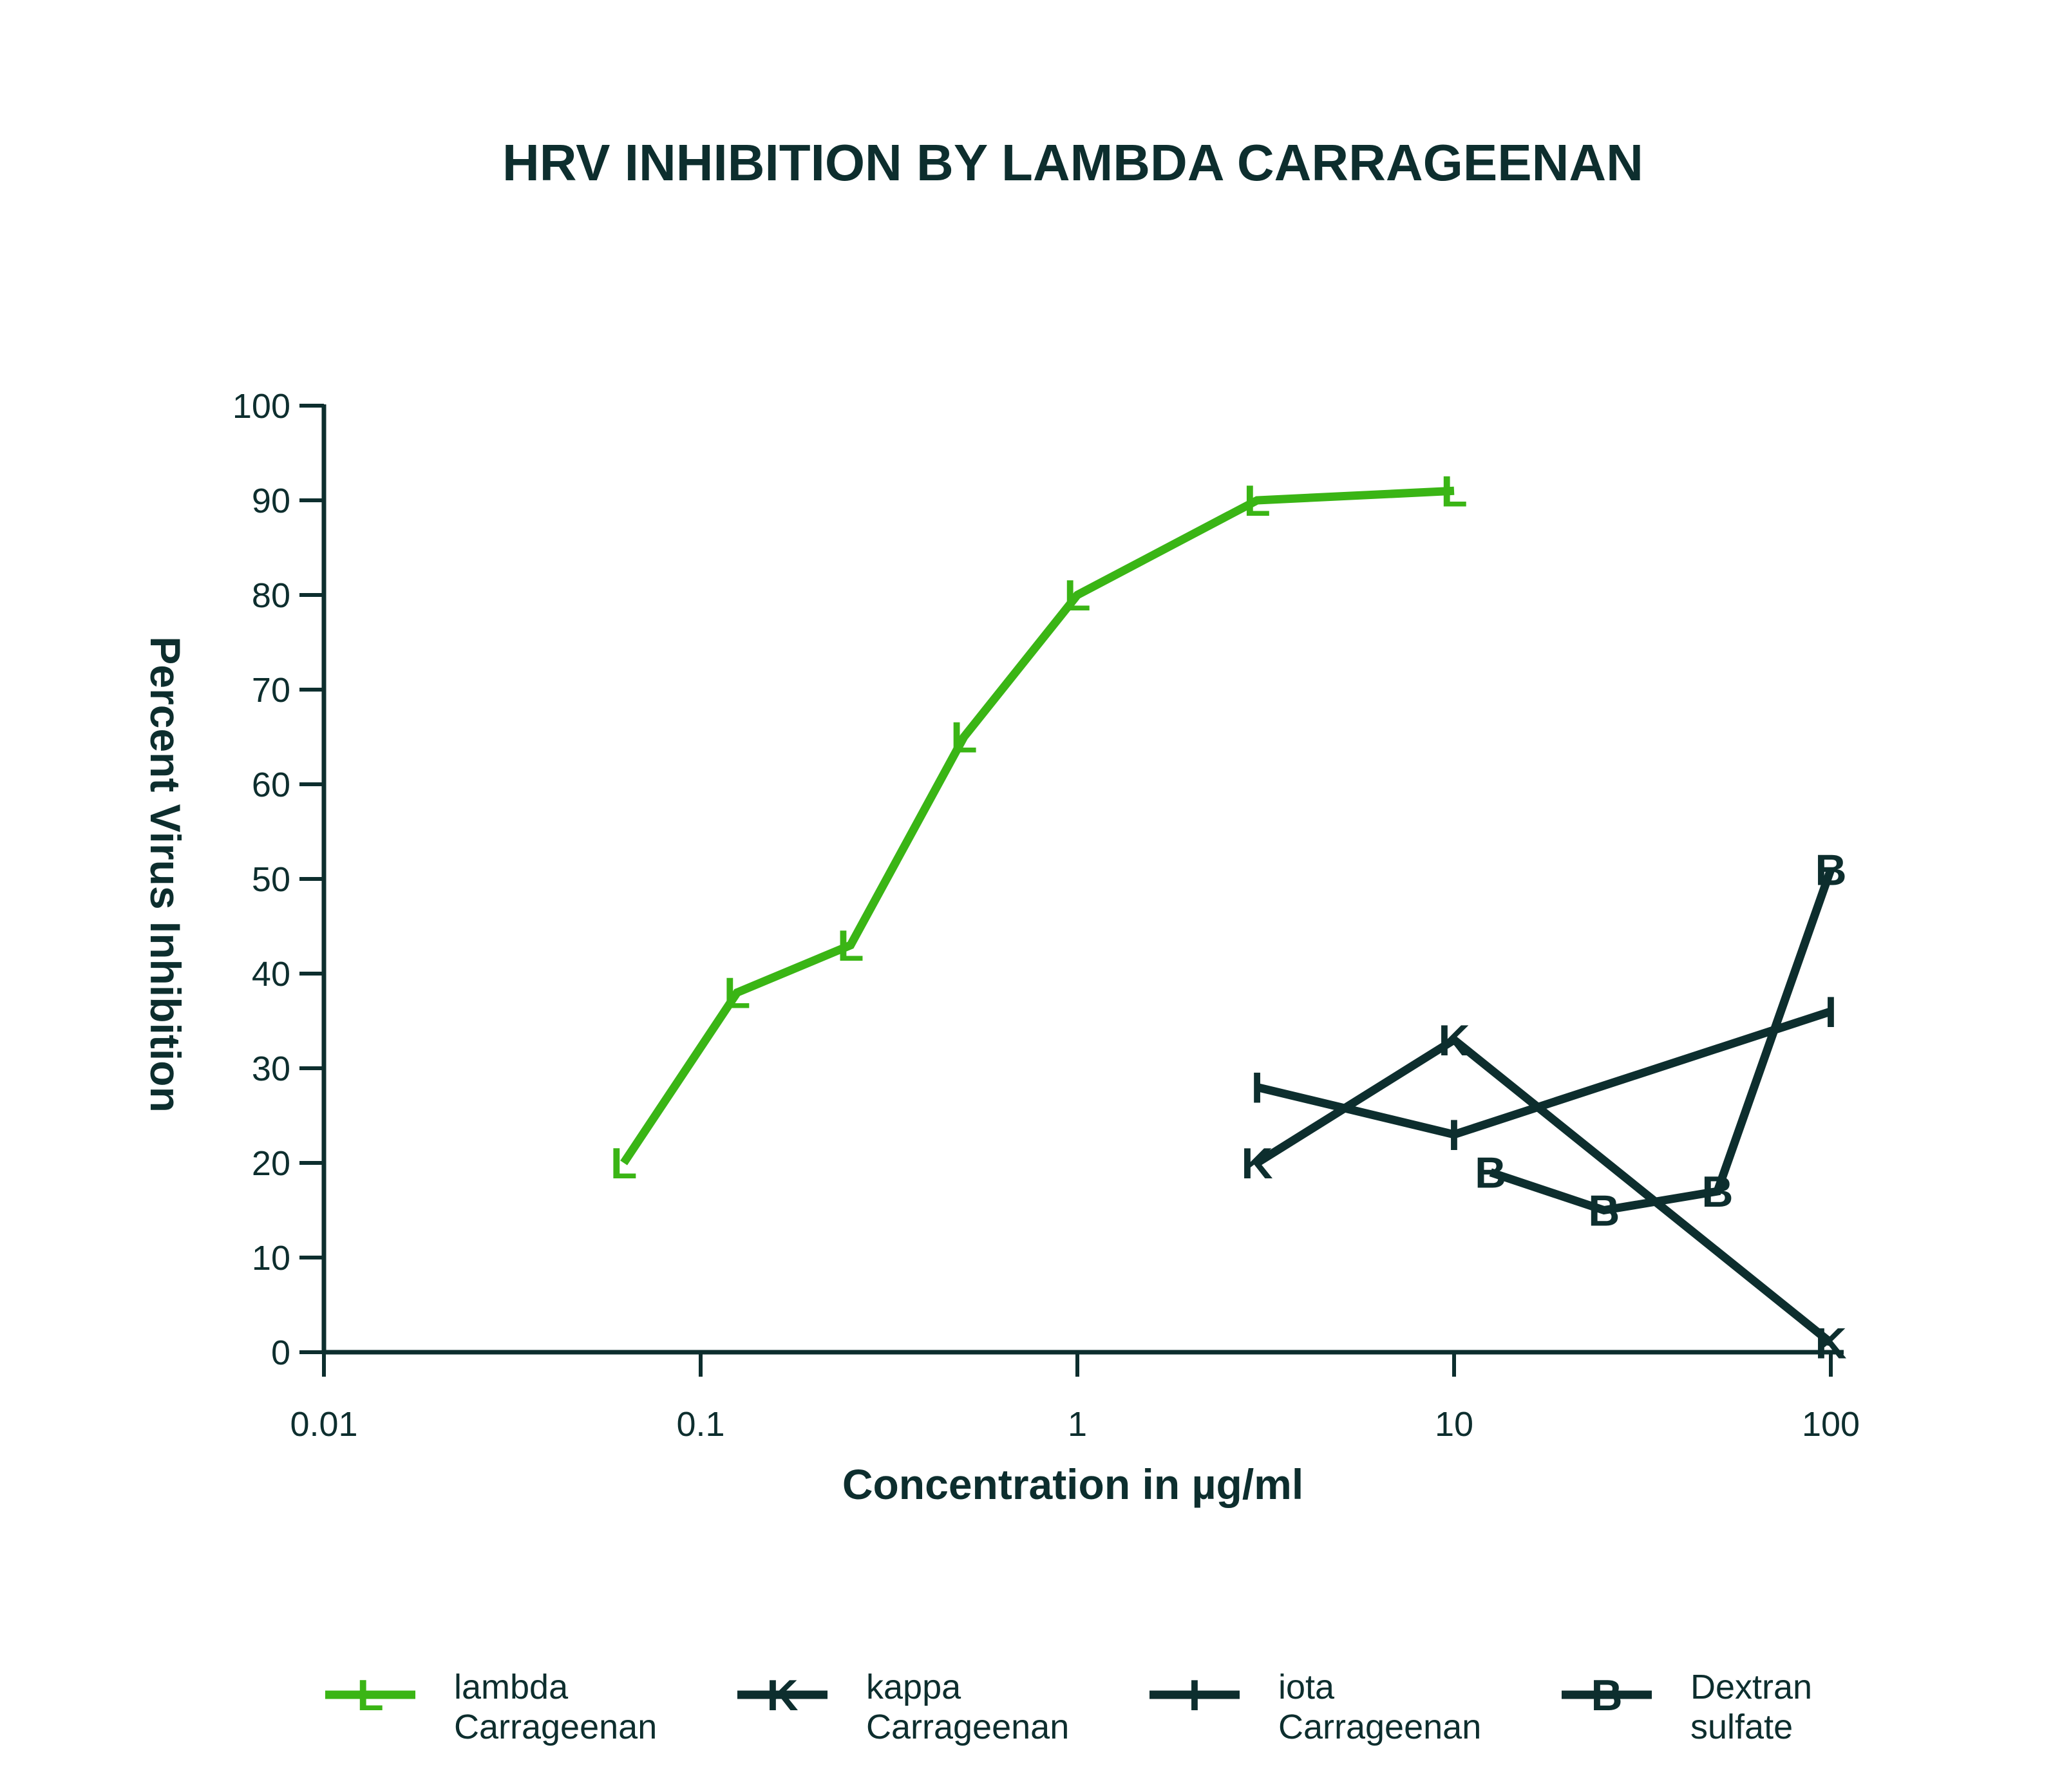 The width and height of the screenshot is (2062, 1792). Describe the element at coordinates (271, 1163) in the screenshot. I see `y-tick-label: 20` at that location.